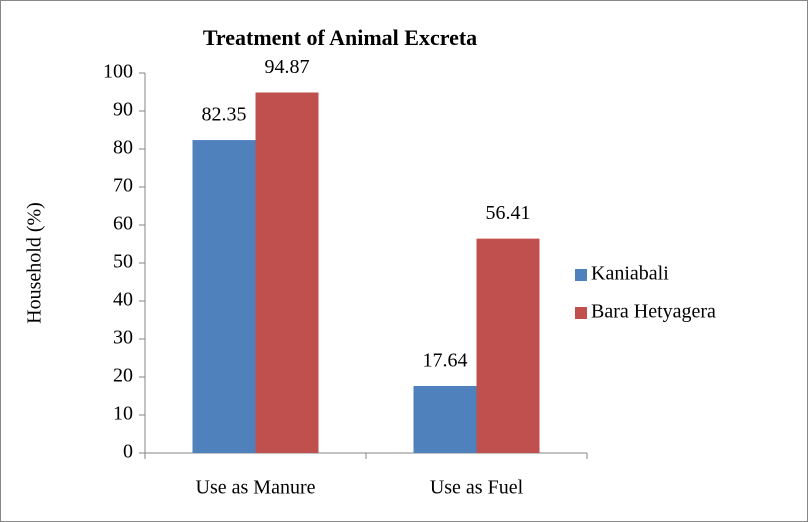 Image resolution: width=808 pixels, height=522 pixels. What do you see at coordinates (287, 67) in the screenshot?
I see `value-label: 94.87` at bounding box center [287, 67].